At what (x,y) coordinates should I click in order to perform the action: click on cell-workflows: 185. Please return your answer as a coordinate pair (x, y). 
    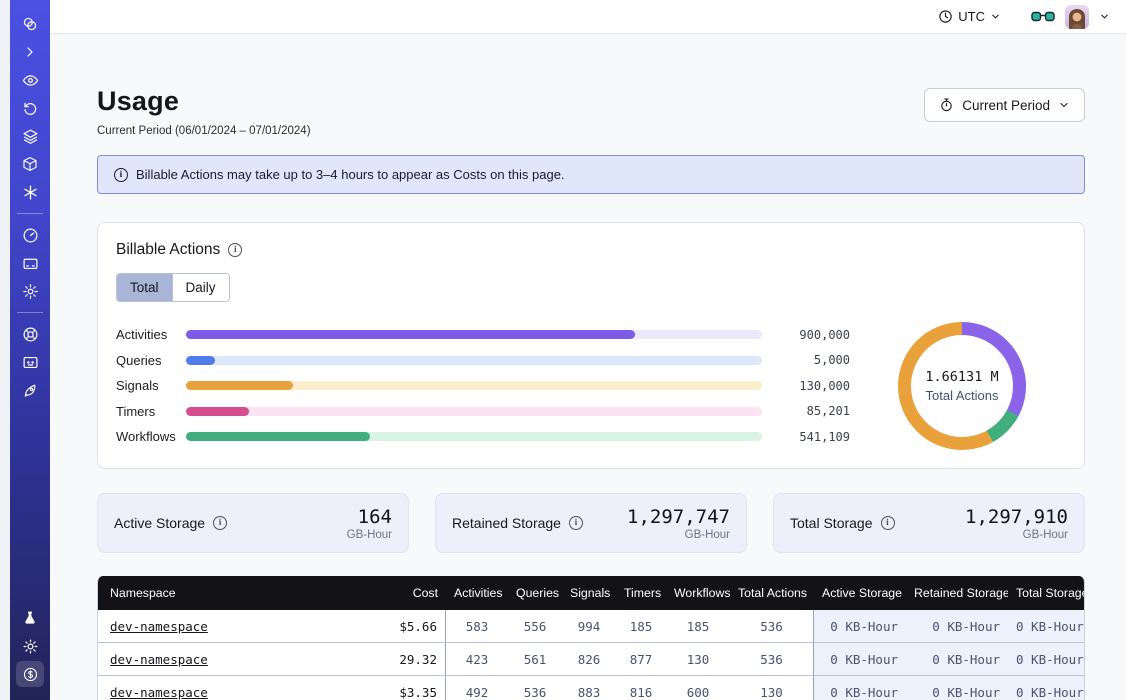
    Looking at the image, I should click on (698, 626).